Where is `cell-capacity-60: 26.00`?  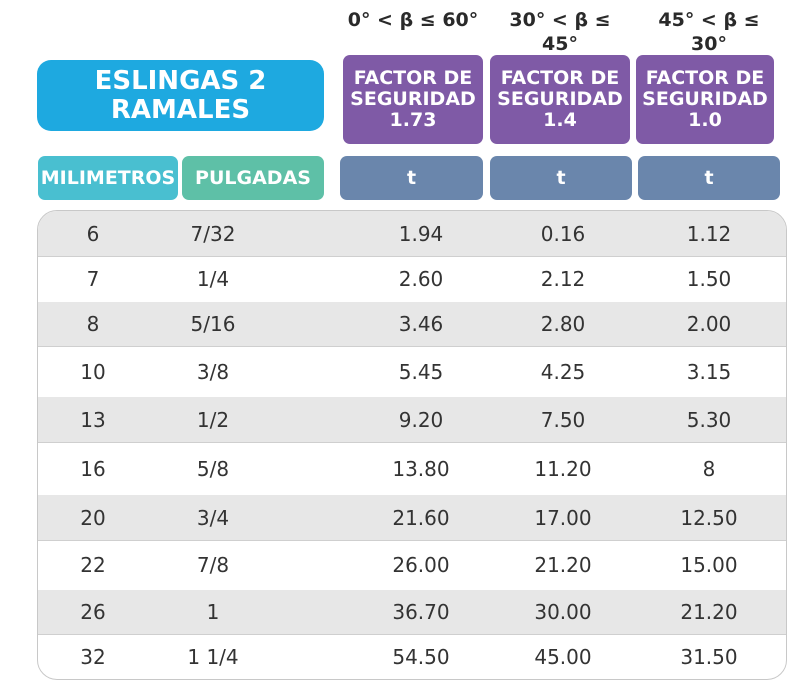 cell-capacity-60: 26.00 is located at coordinates (421, 565).